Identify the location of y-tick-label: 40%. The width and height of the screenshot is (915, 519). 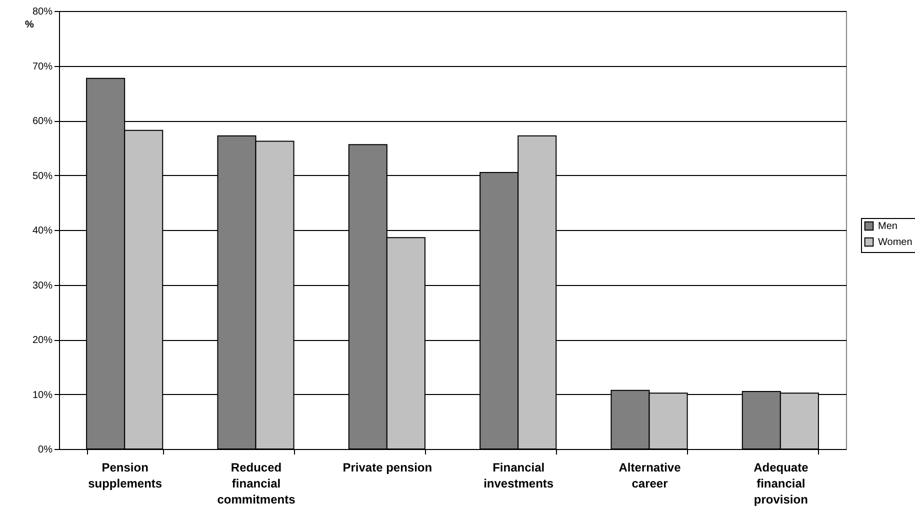
(42, 231).